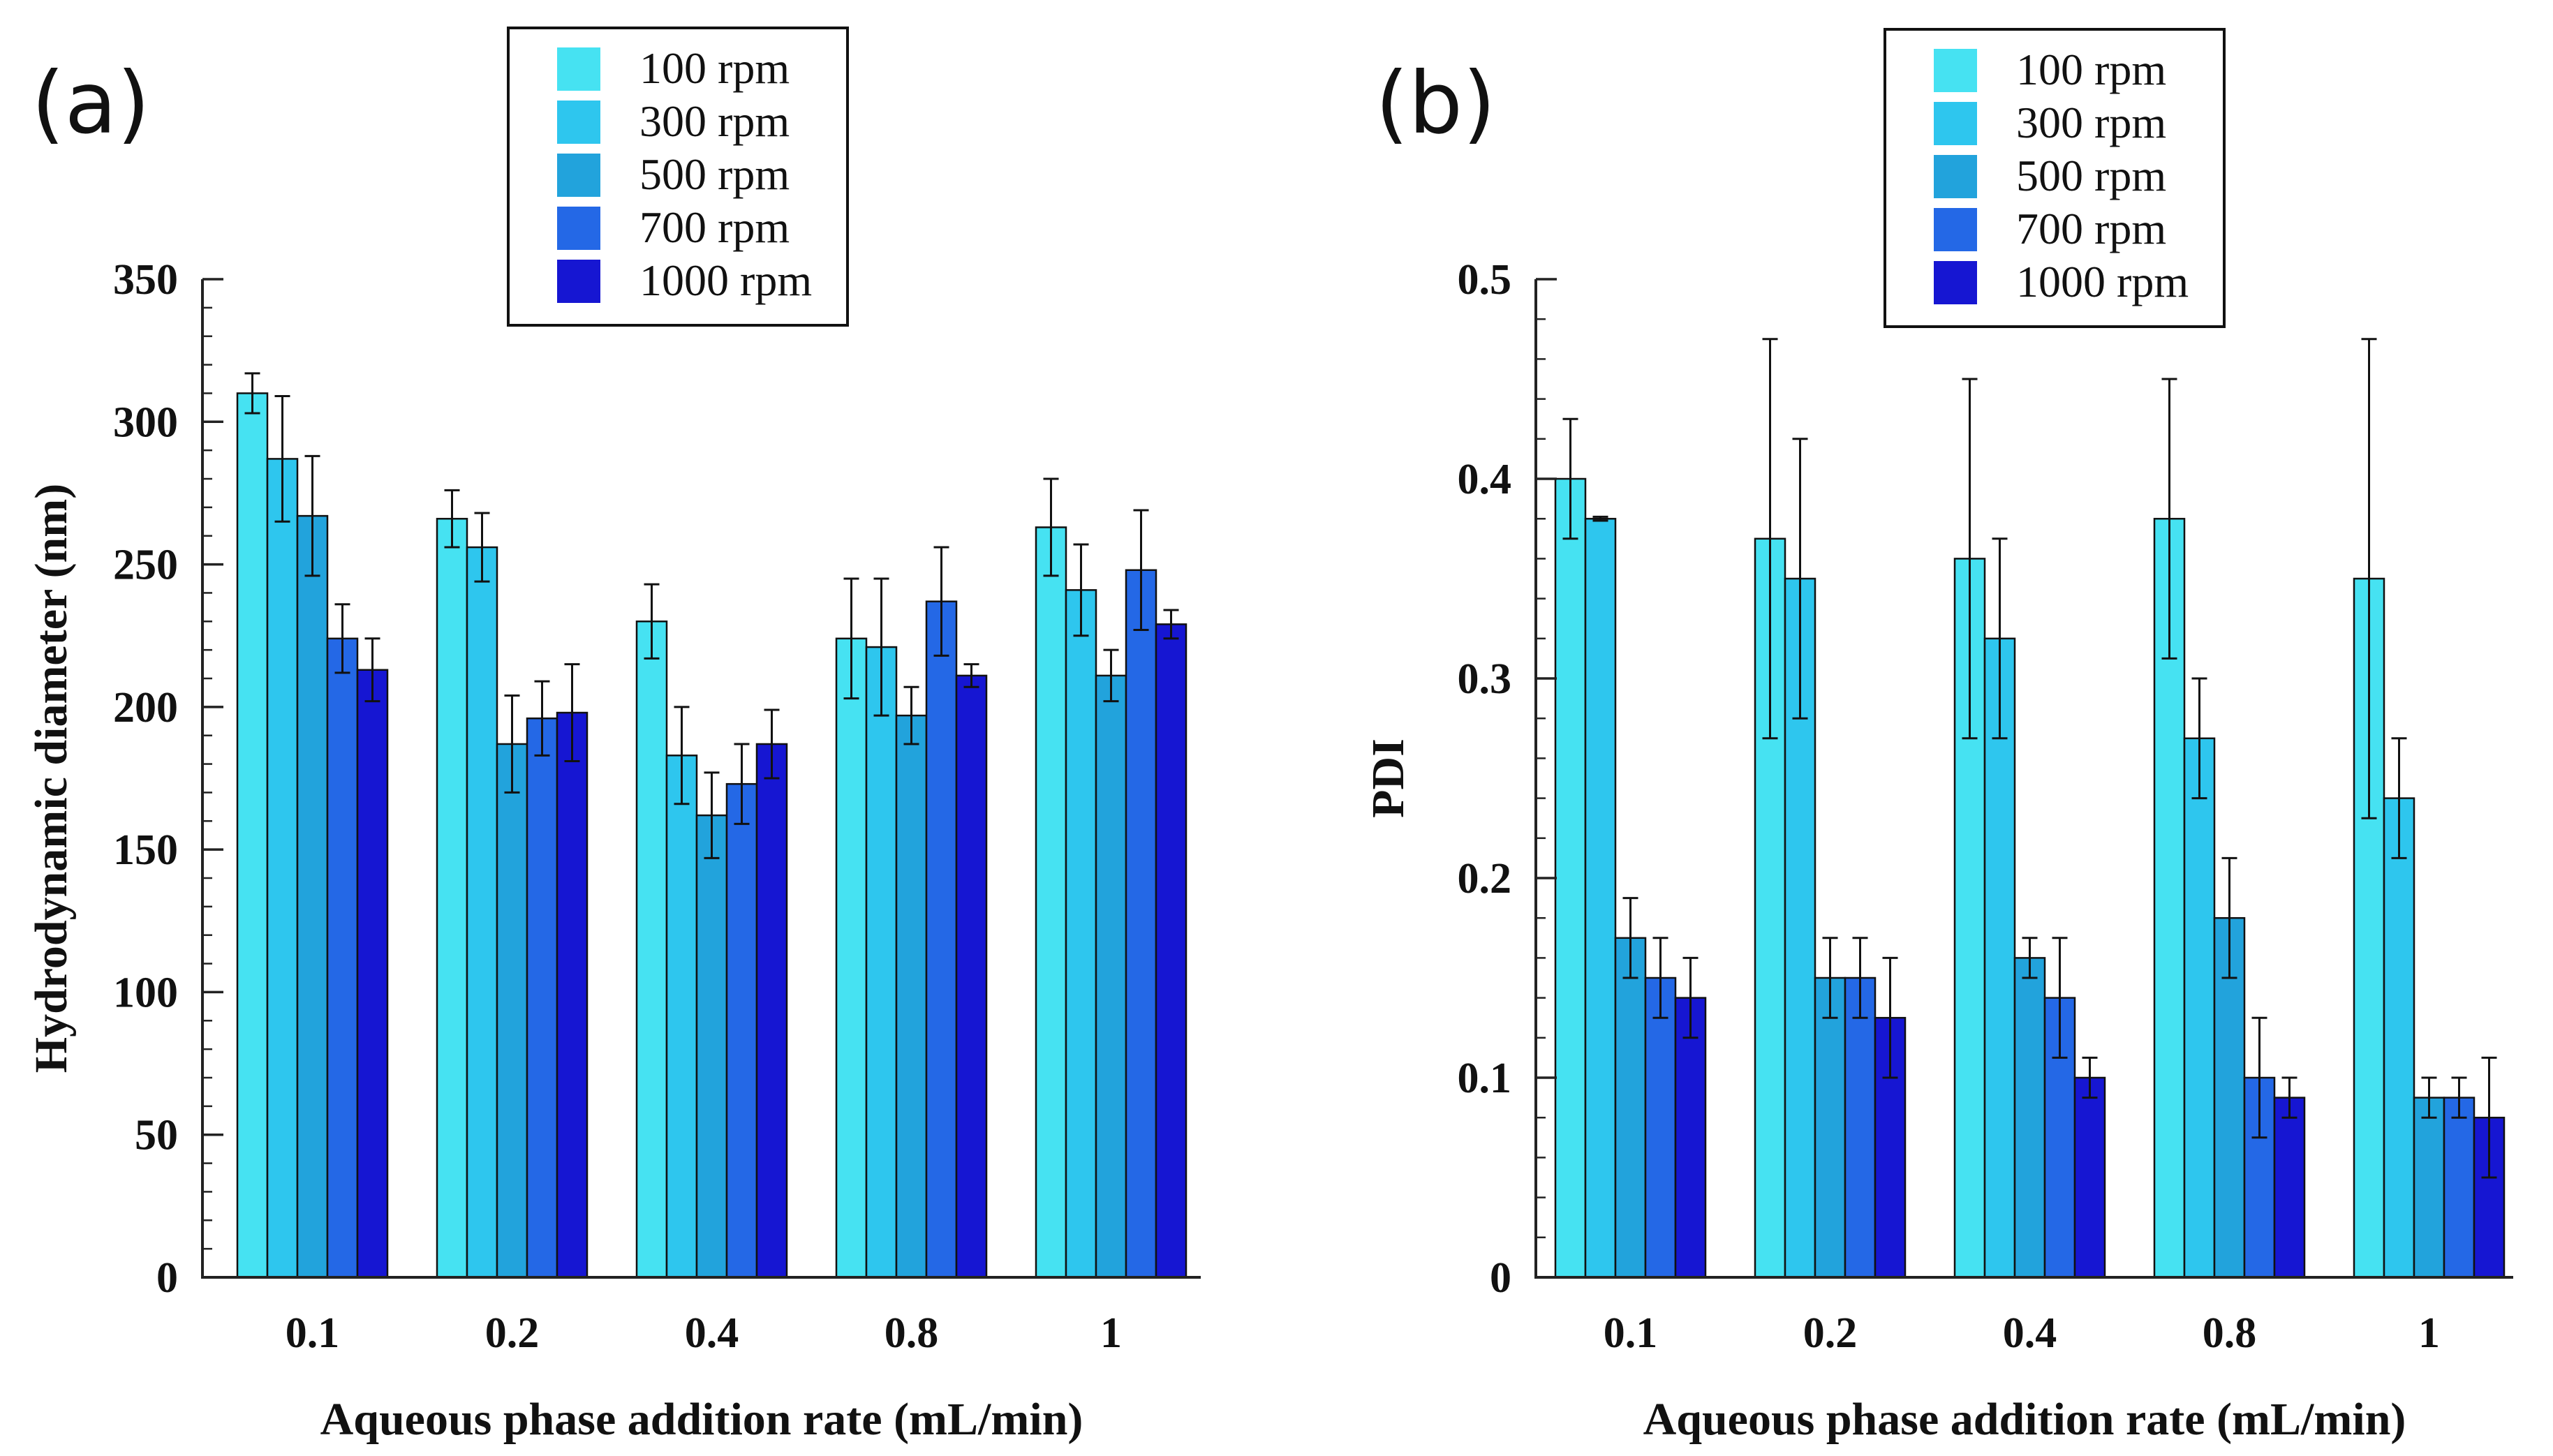 This screenshot has height=1456, width=2553. What do you see at coordinates (711, 1046) in the screenshot?
I see `panel-a-bar-0_4-500-rpm` at bounding box center [711, 1046].